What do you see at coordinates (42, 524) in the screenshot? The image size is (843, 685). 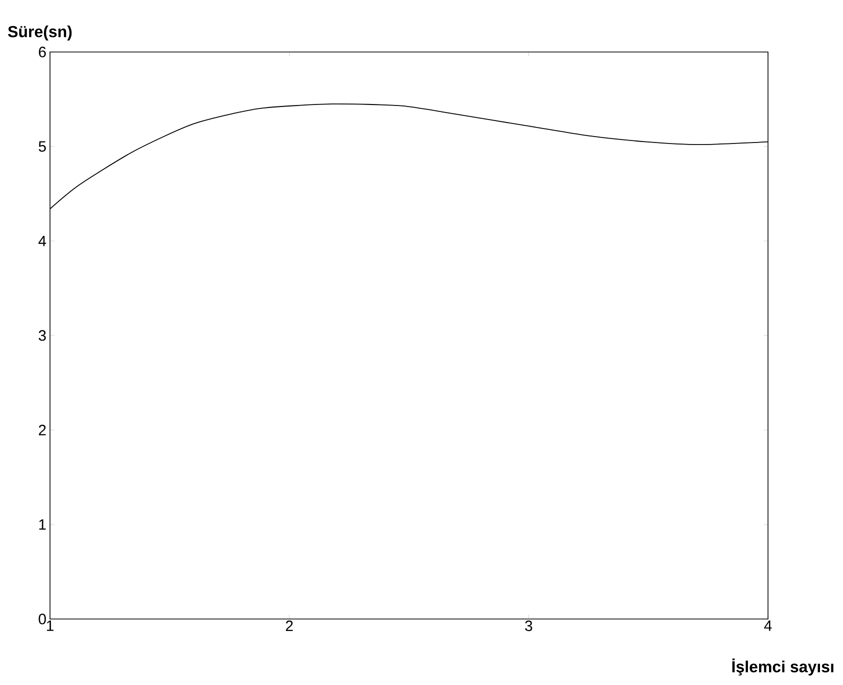 I see `y-tick-label: 1` at bounding box center [42, 524].